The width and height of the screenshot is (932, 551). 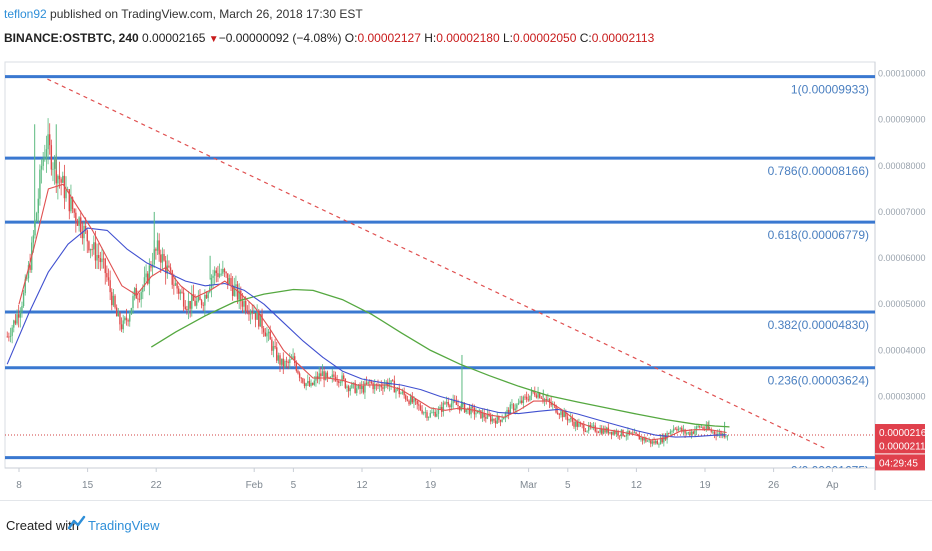 I want to click on fib-level-label: 0.618(0.00006779), so click(x=818, y=235).